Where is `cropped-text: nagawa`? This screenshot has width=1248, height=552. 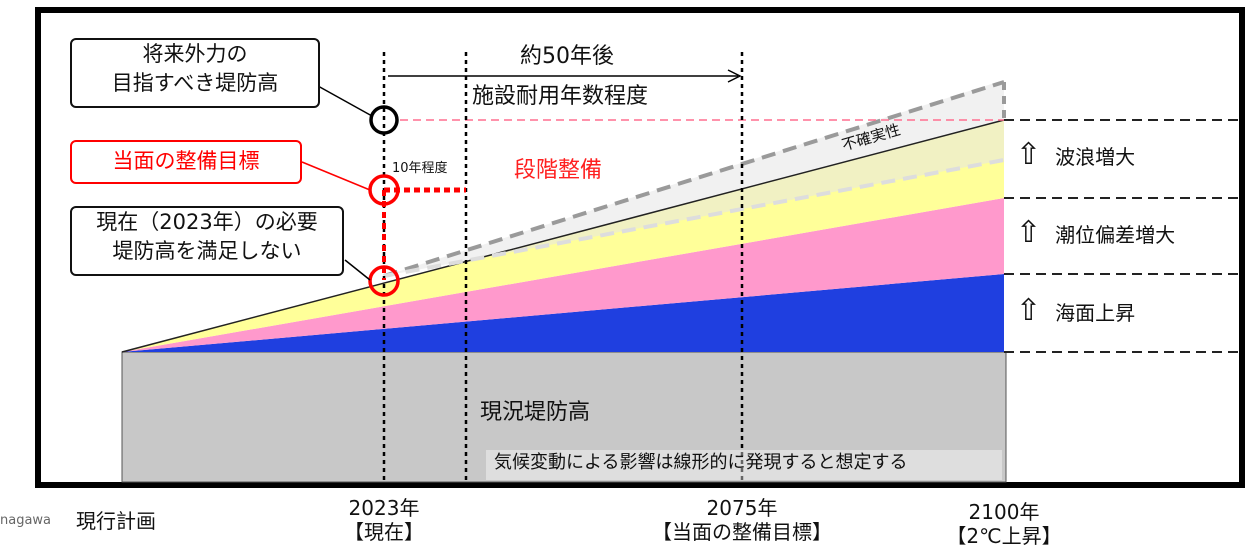
cropped-text: nagawa is located at coordinates (26, 520).